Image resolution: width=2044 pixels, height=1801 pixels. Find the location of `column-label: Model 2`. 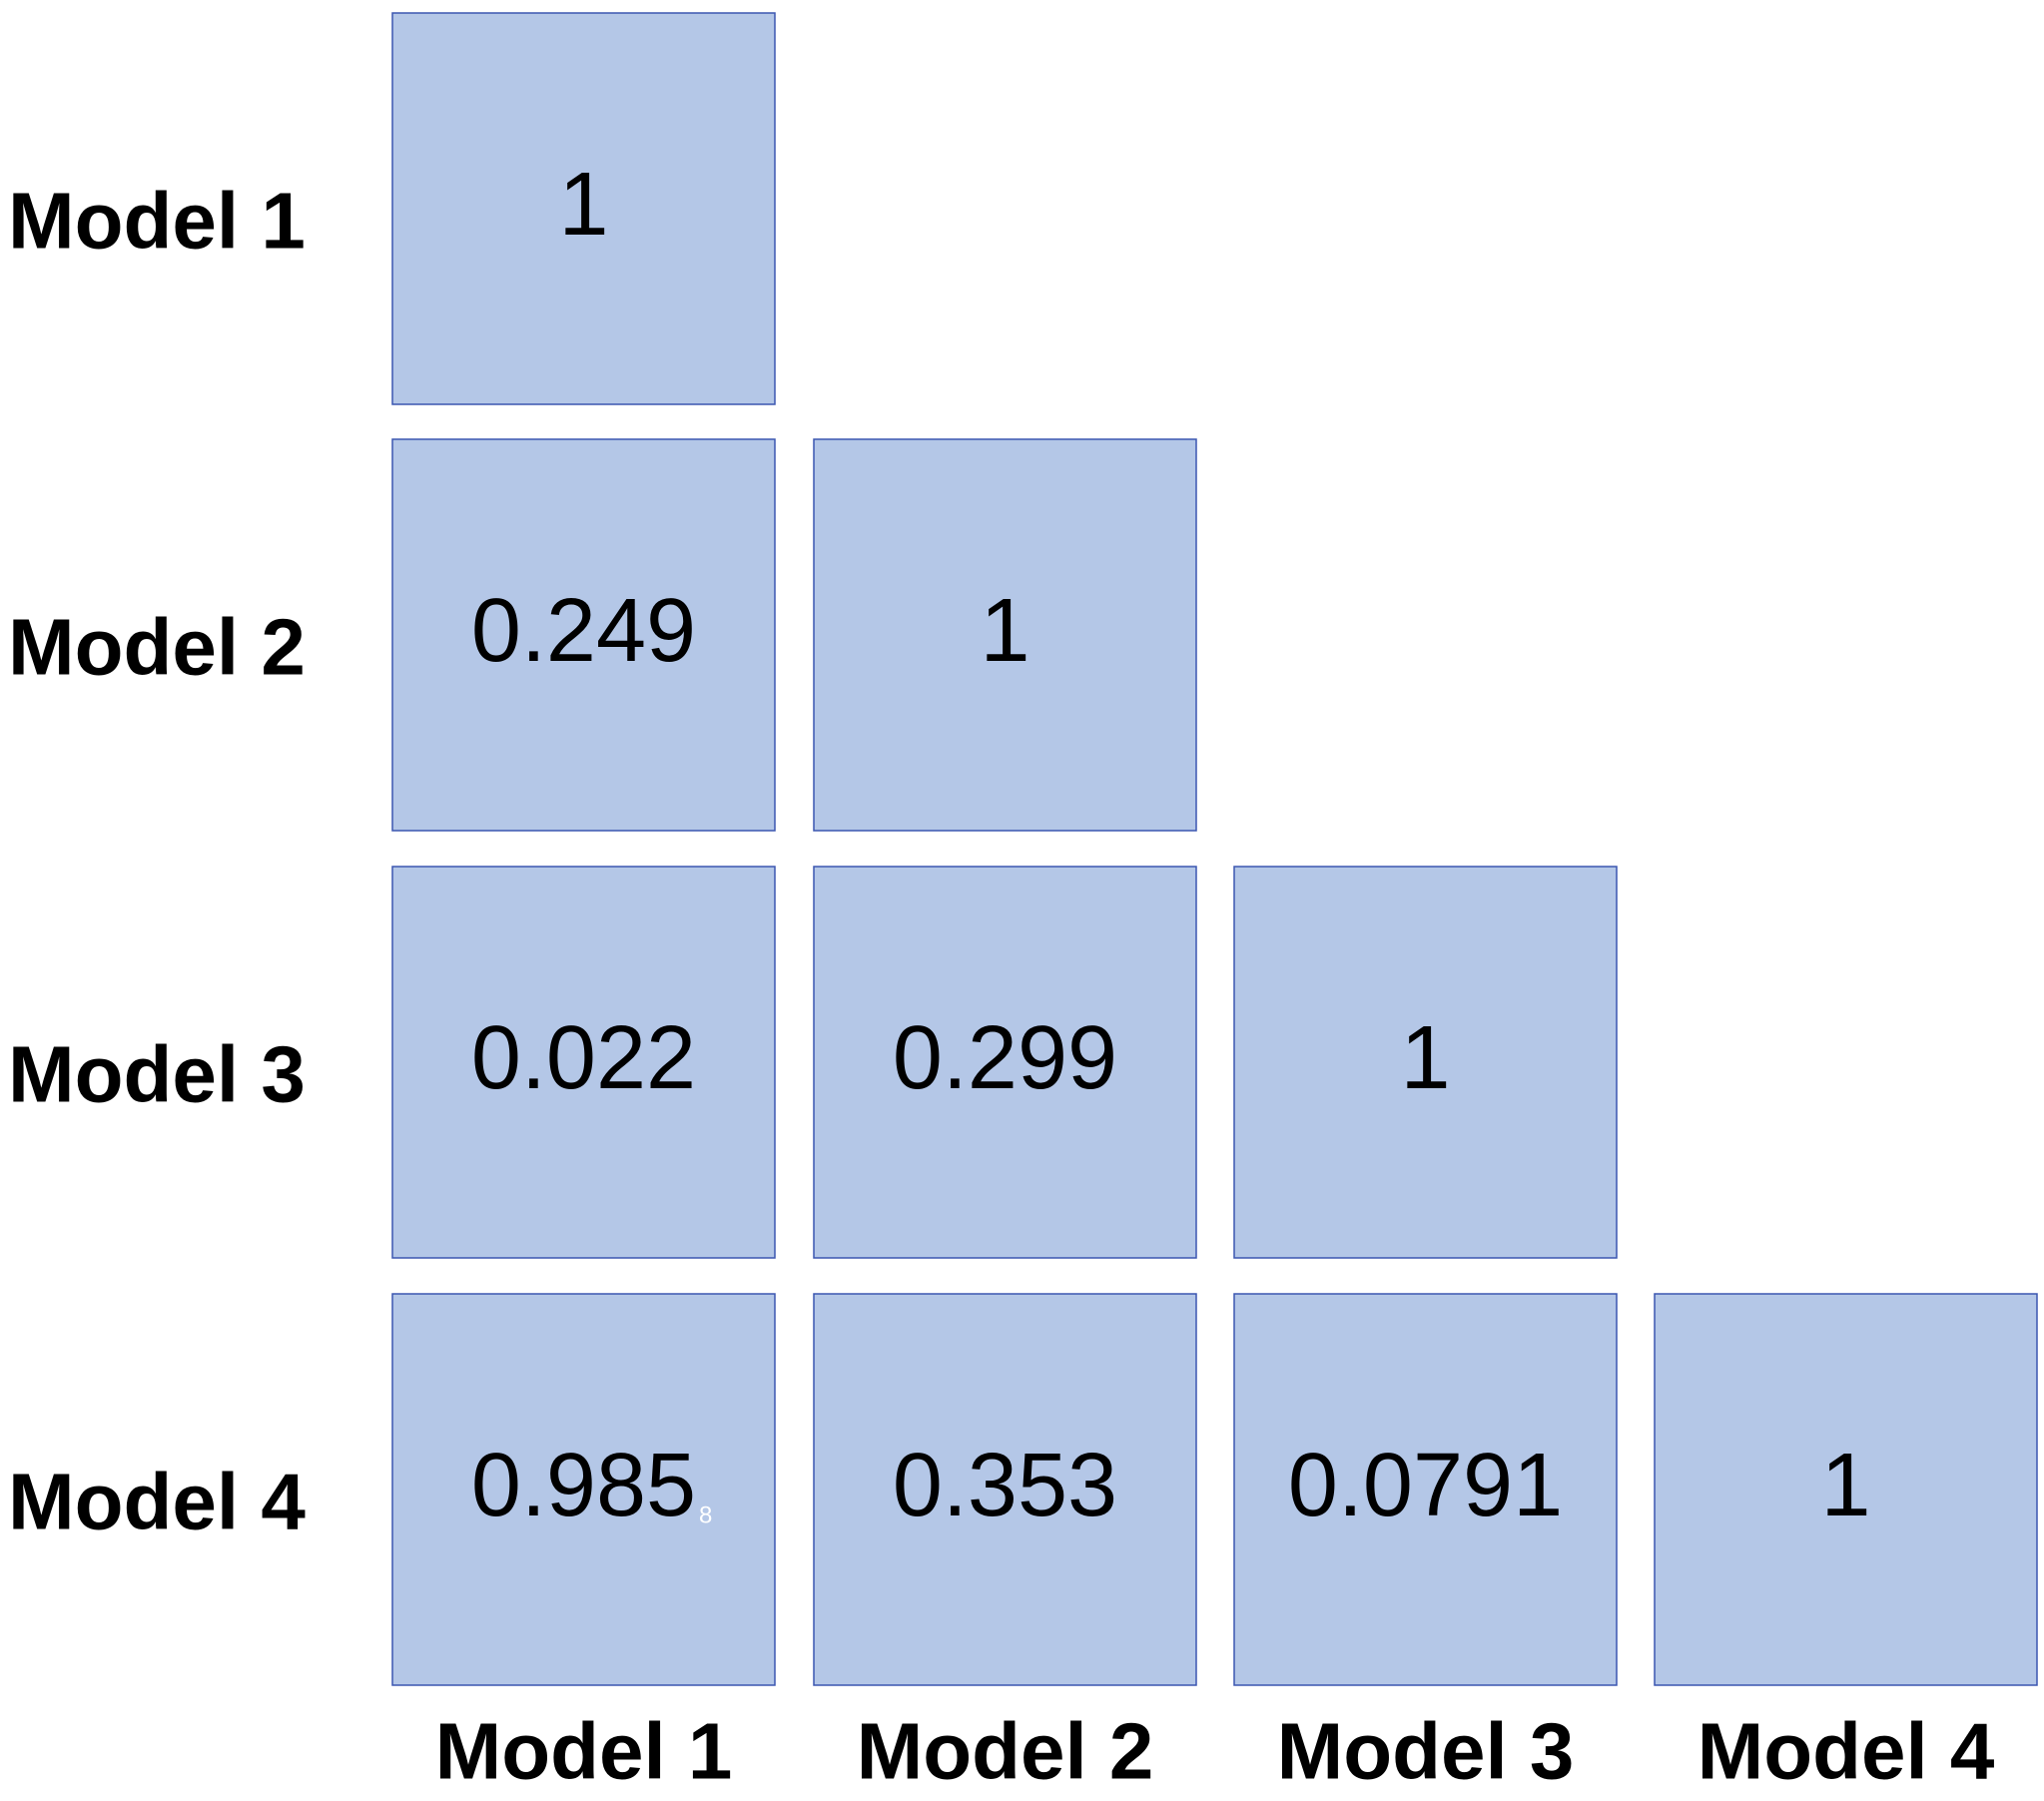

column-label: Model 2 is located at coordinates (1005, 1751).